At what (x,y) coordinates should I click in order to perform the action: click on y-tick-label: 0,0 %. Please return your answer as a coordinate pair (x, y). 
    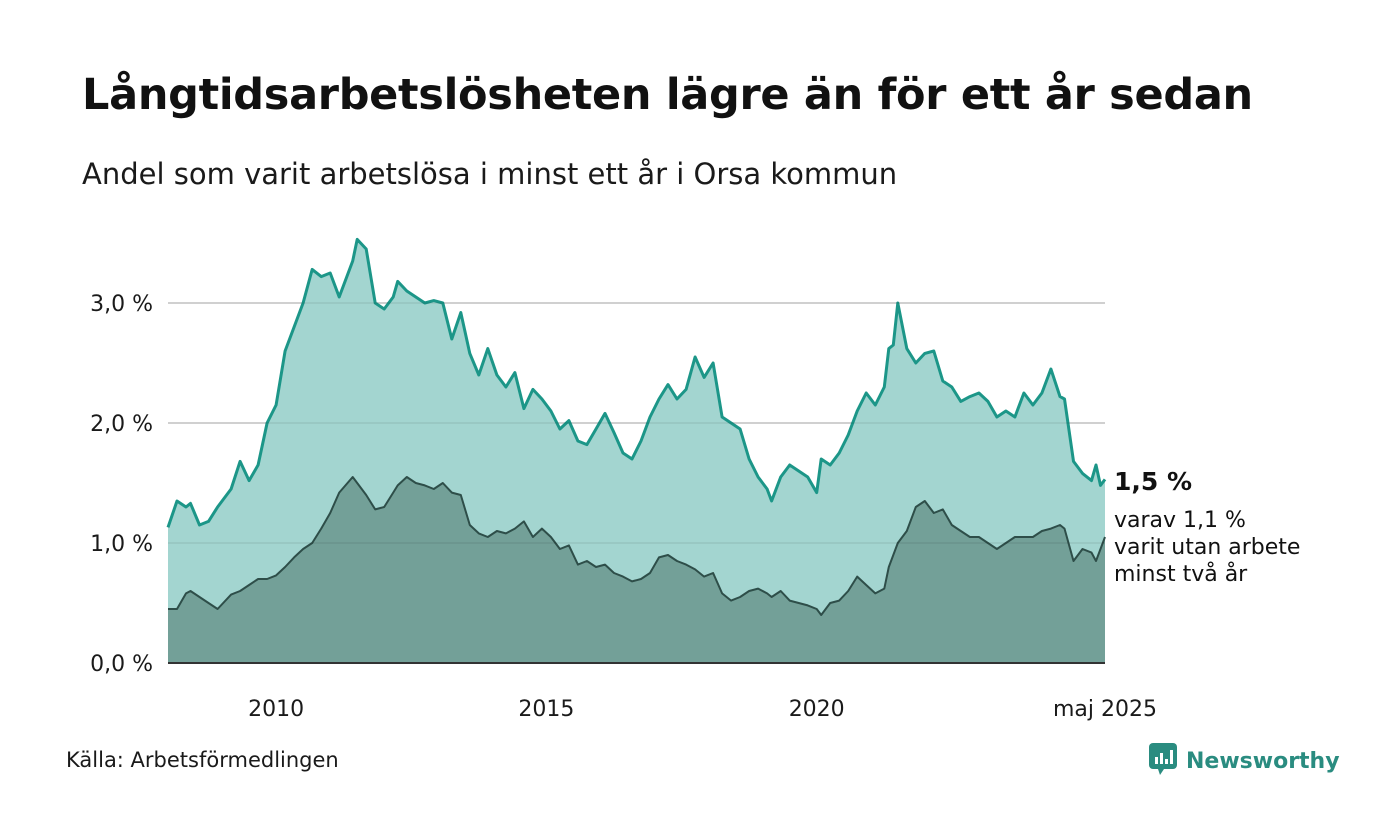
    Looking at the image, I should click on (121, 664).